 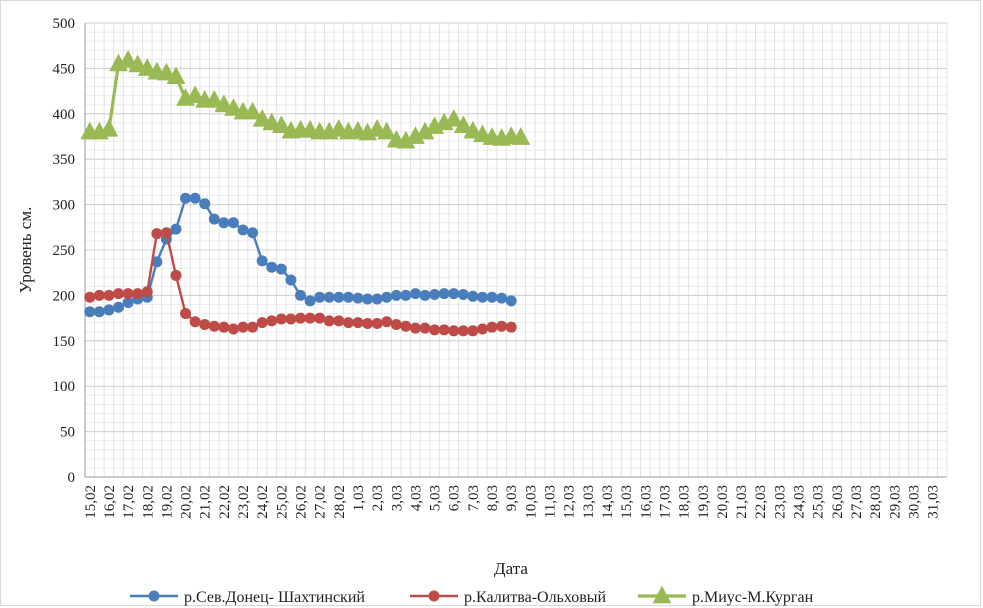 I want to click on x-tick-label: 19,03, so click(x=704, y=502).